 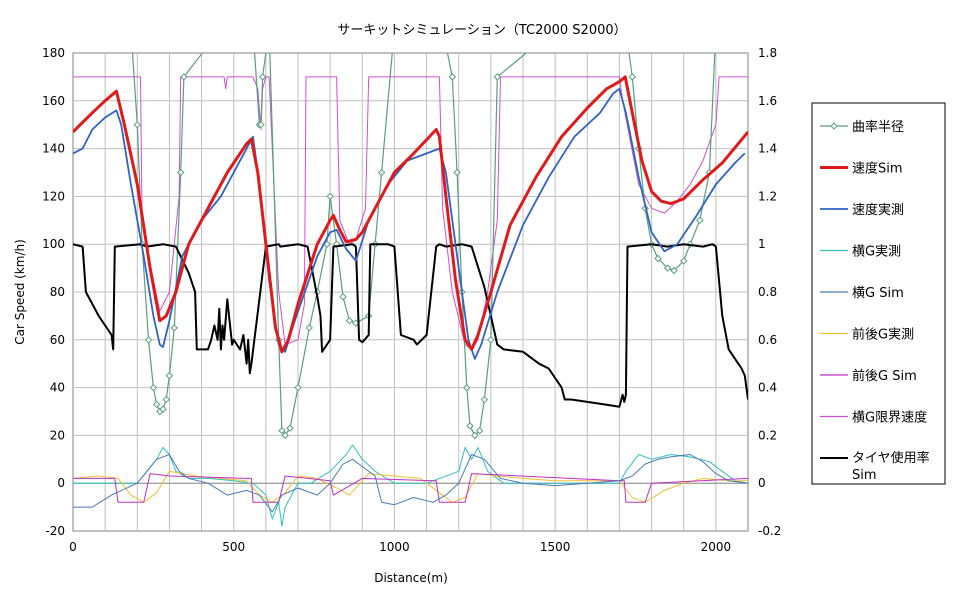 I want to click on legend-label-8: タイヤ使用率 Sim, so click(x=891, y=466).